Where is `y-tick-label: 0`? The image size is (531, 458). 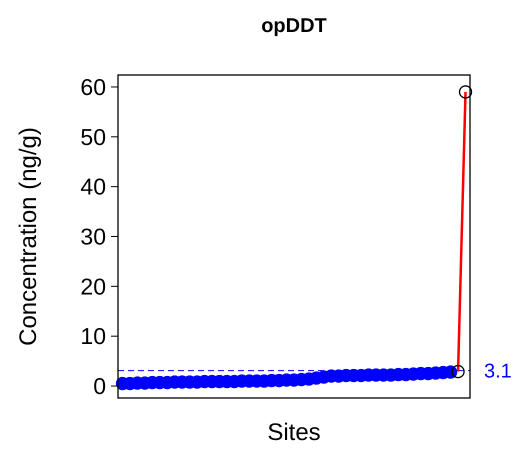 y-tick-label: 0 is located at coordinates (99, 386).